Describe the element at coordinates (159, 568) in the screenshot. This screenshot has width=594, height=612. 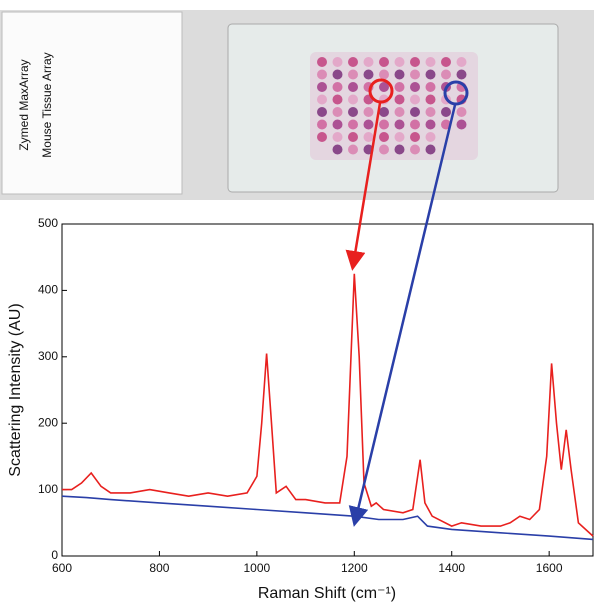
I see `x-tick-label: 800` at that location.